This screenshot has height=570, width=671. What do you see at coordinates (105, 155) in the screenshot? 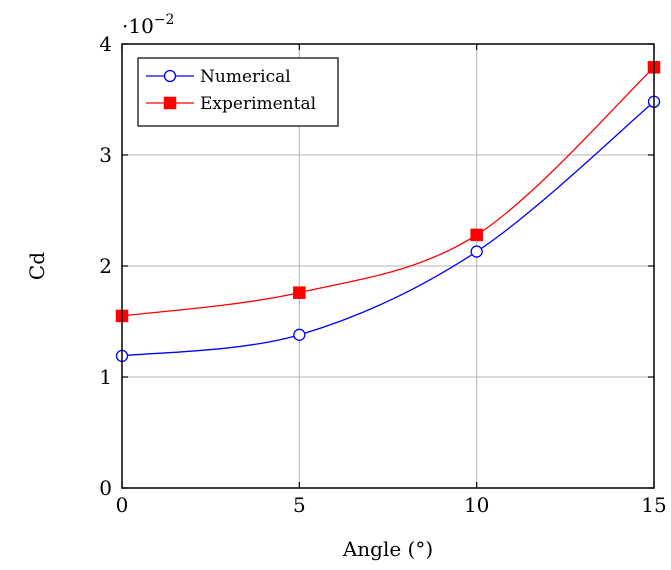
I see `y-tick-label: 3` at bounding box center [105, 155].